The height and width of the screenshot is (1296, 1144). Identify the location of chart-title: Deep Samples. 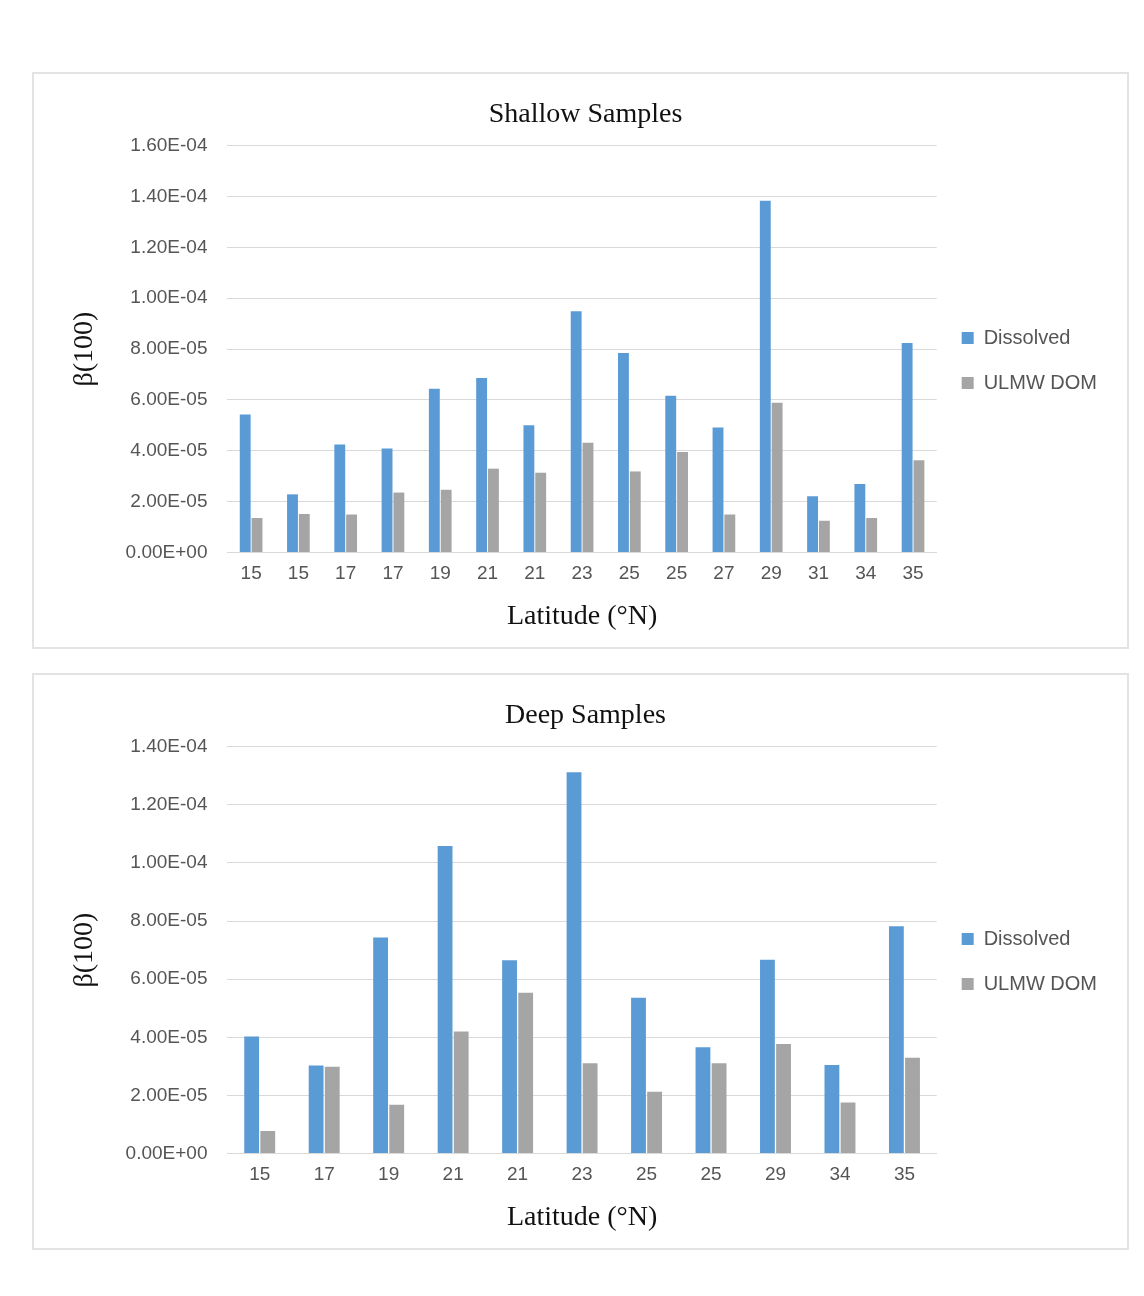
(585, 714).